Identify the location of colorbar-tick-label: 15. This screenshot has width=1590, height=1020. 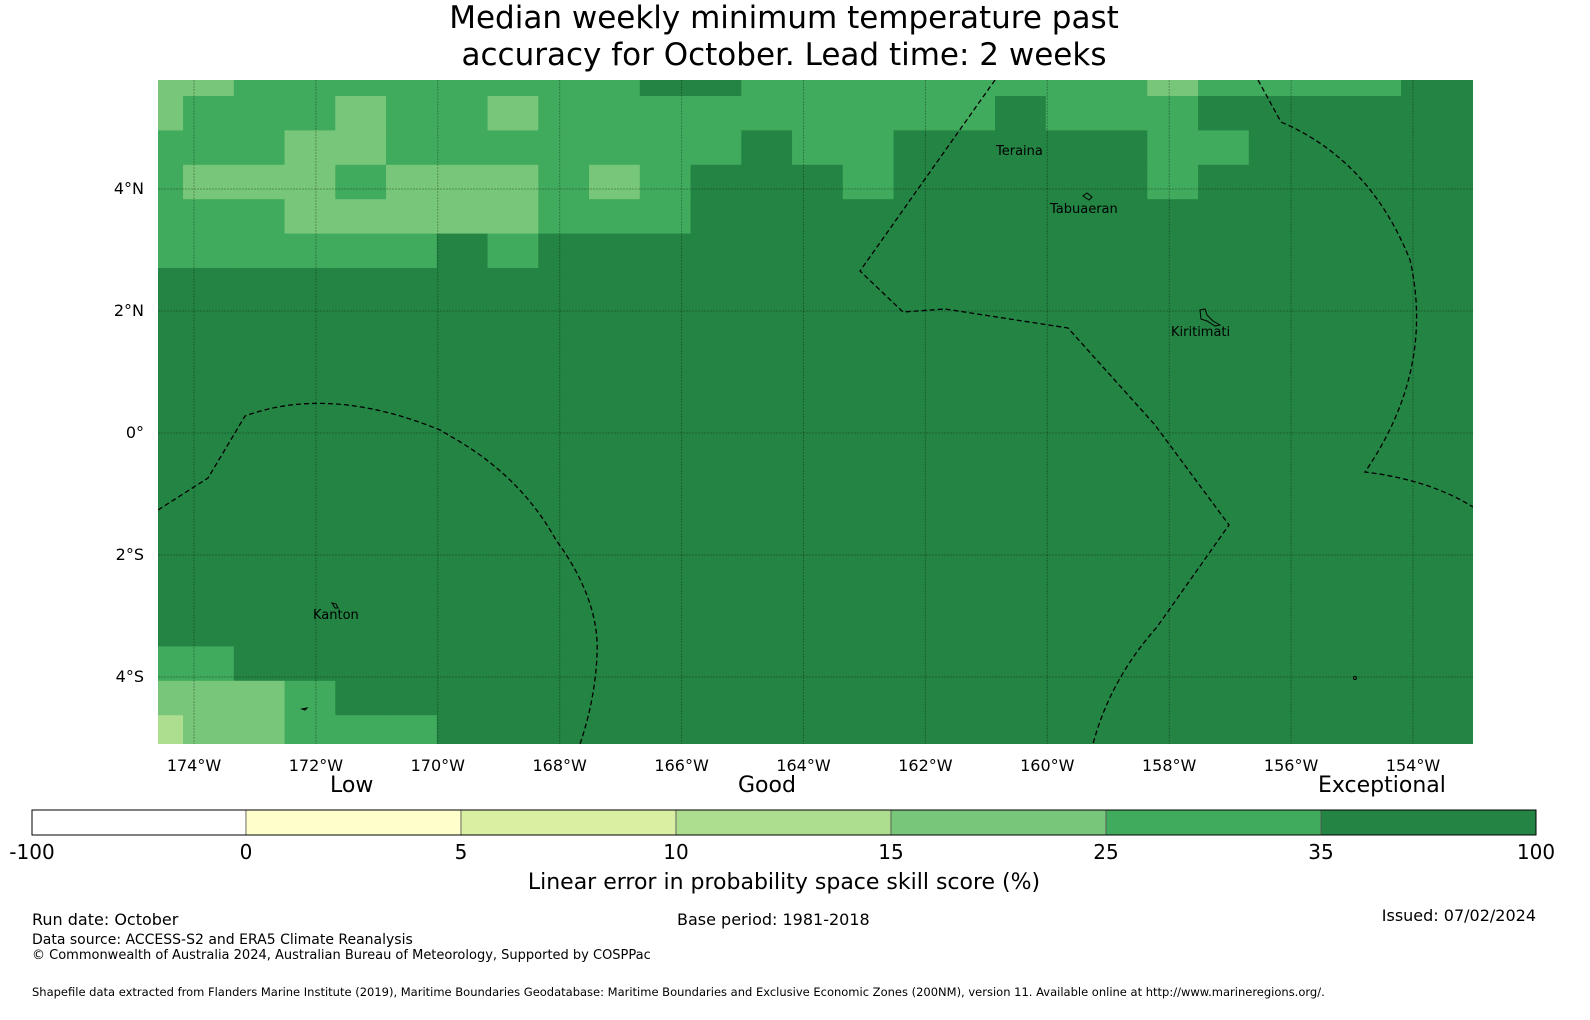
(891, 852).